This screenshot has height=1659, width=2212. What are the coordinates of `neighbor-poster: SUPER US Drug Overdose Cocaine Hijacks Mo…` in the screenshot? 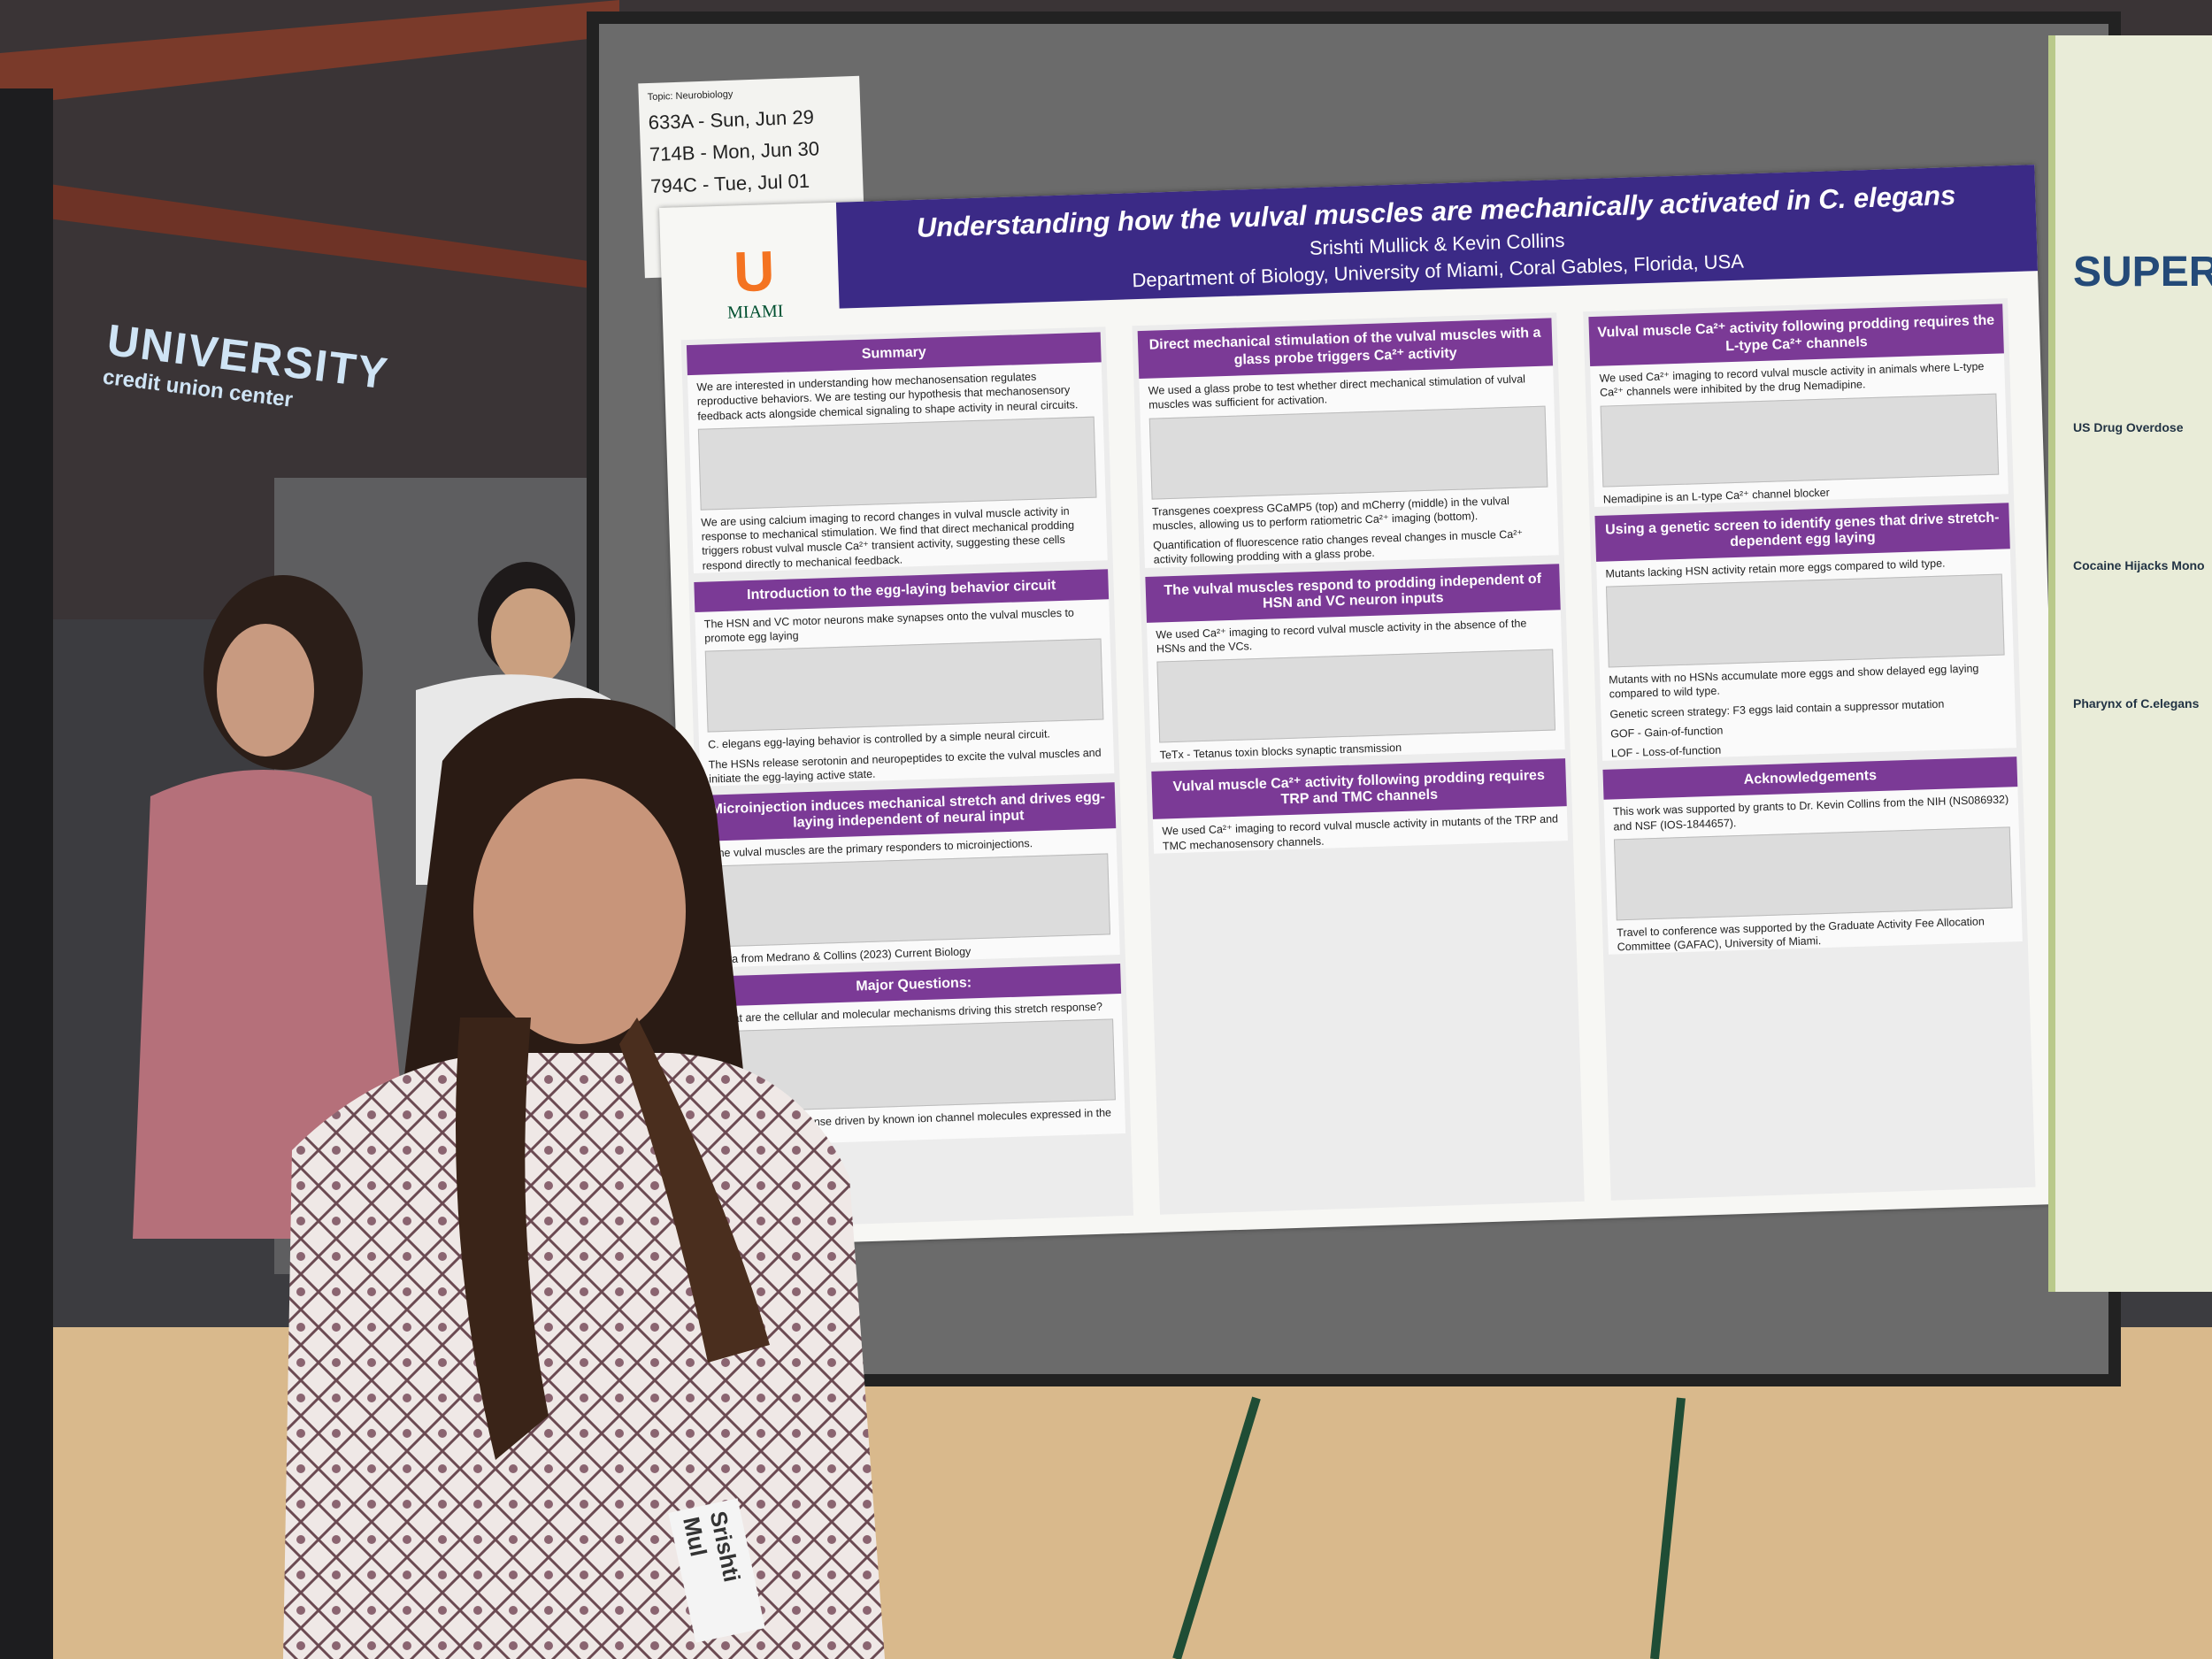 It's located at (2130, 664).